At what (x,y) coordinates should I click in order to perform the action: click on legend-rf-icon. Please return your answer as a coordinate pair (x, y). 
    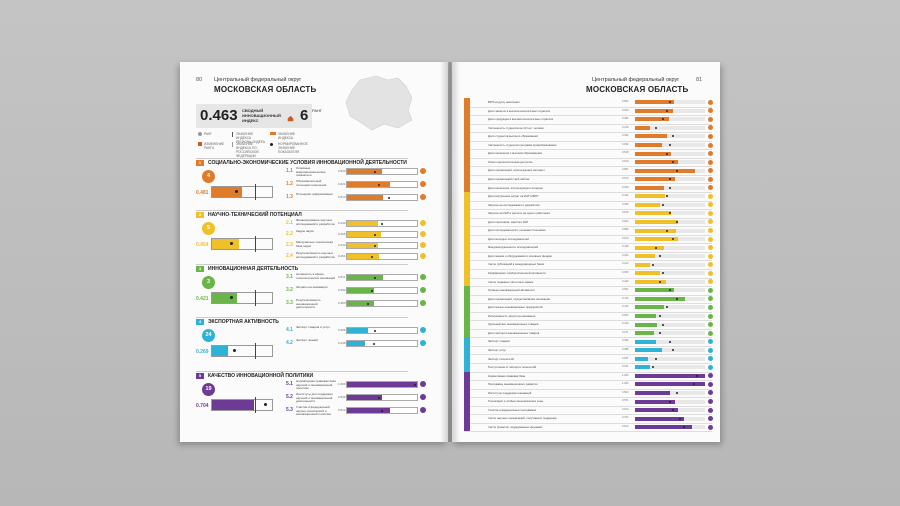
    Looking at the image, I should click on (232, 144).